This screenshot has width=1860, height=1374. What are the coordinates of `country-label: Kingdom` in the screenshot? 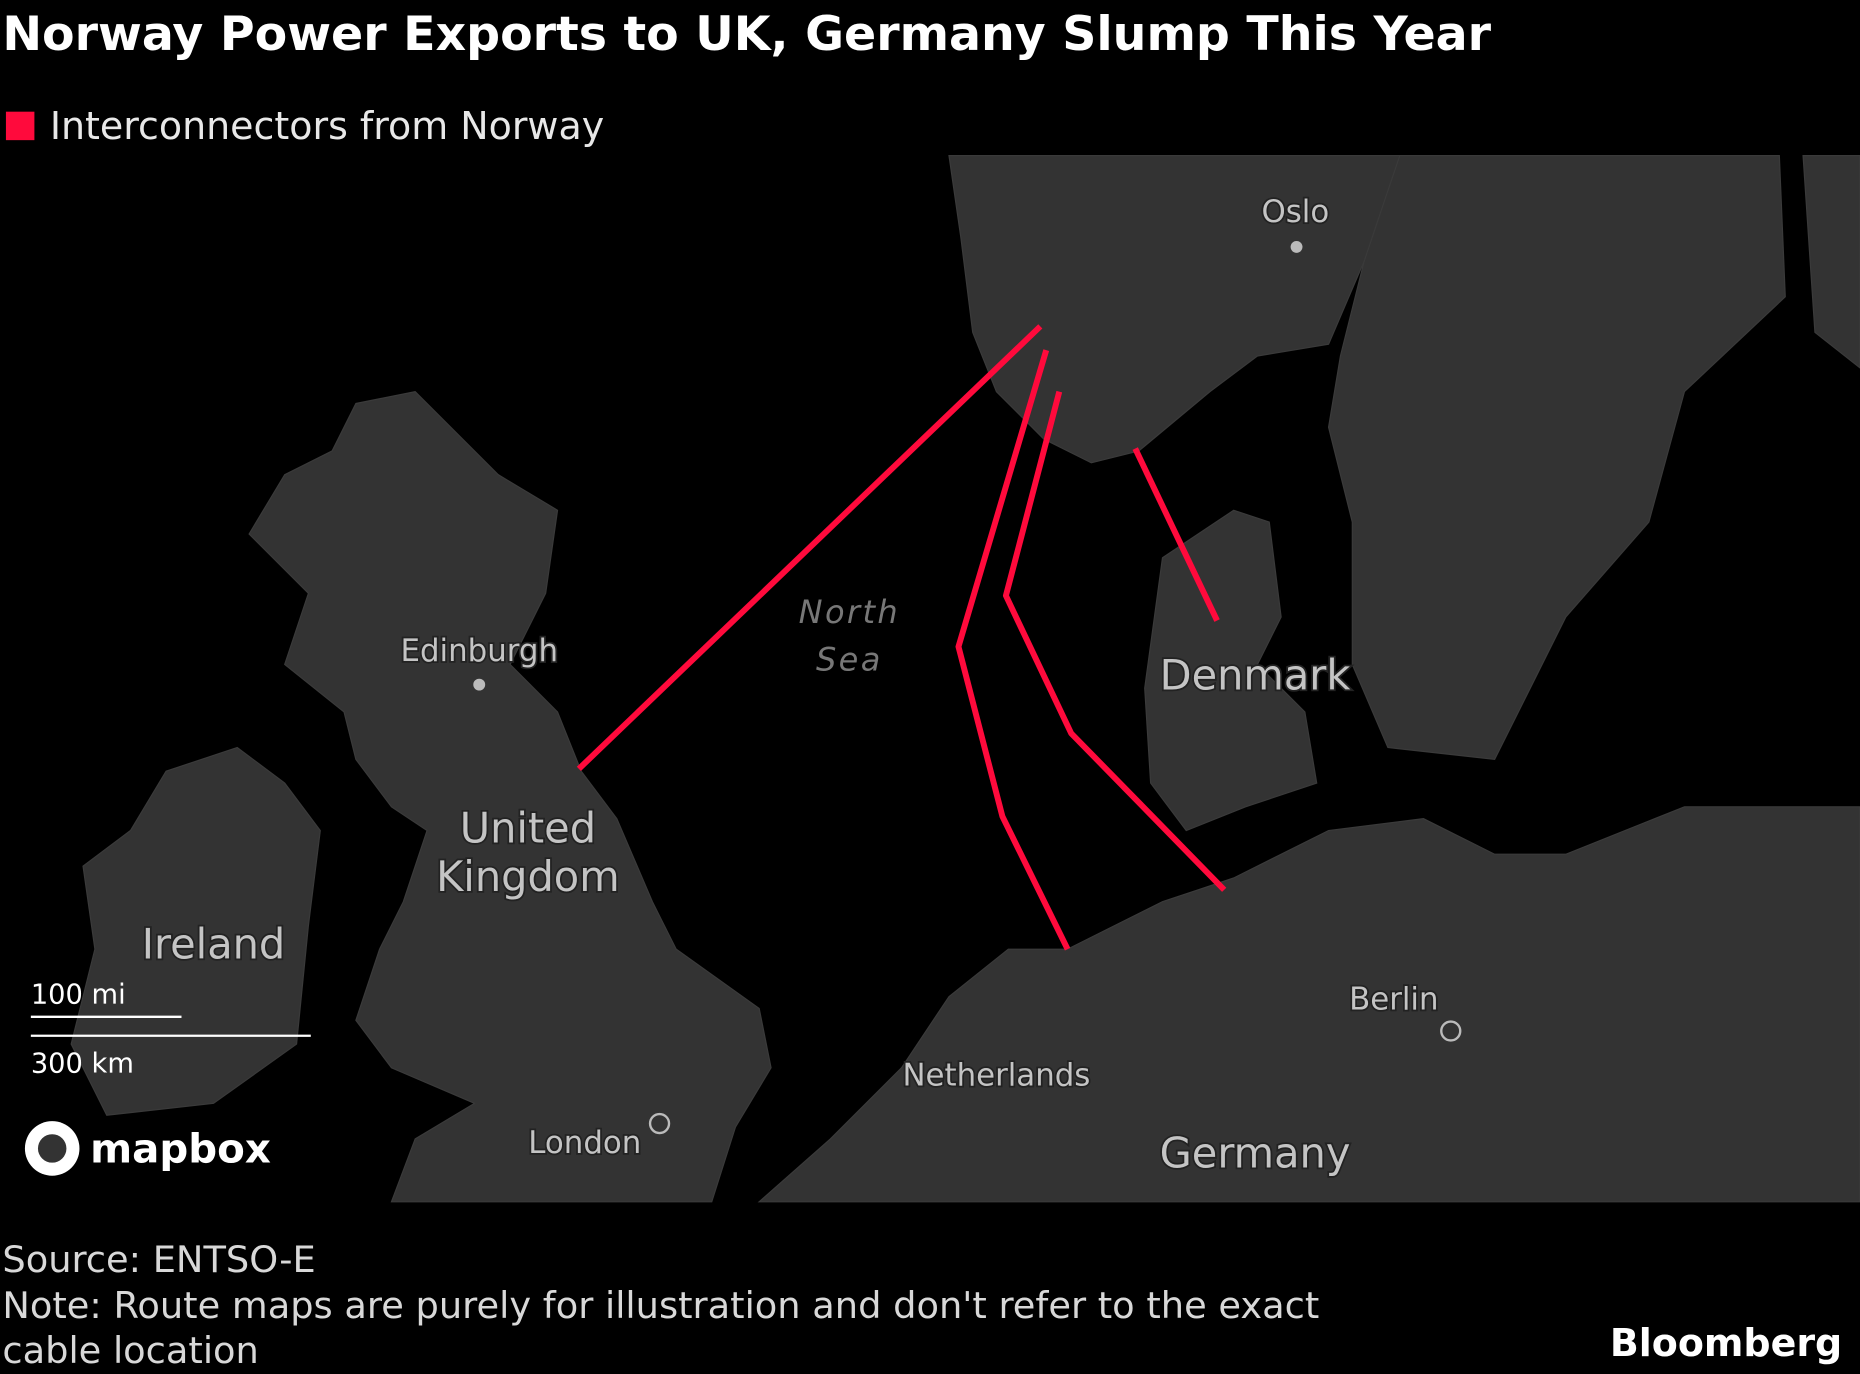 It's located at (528, 876).